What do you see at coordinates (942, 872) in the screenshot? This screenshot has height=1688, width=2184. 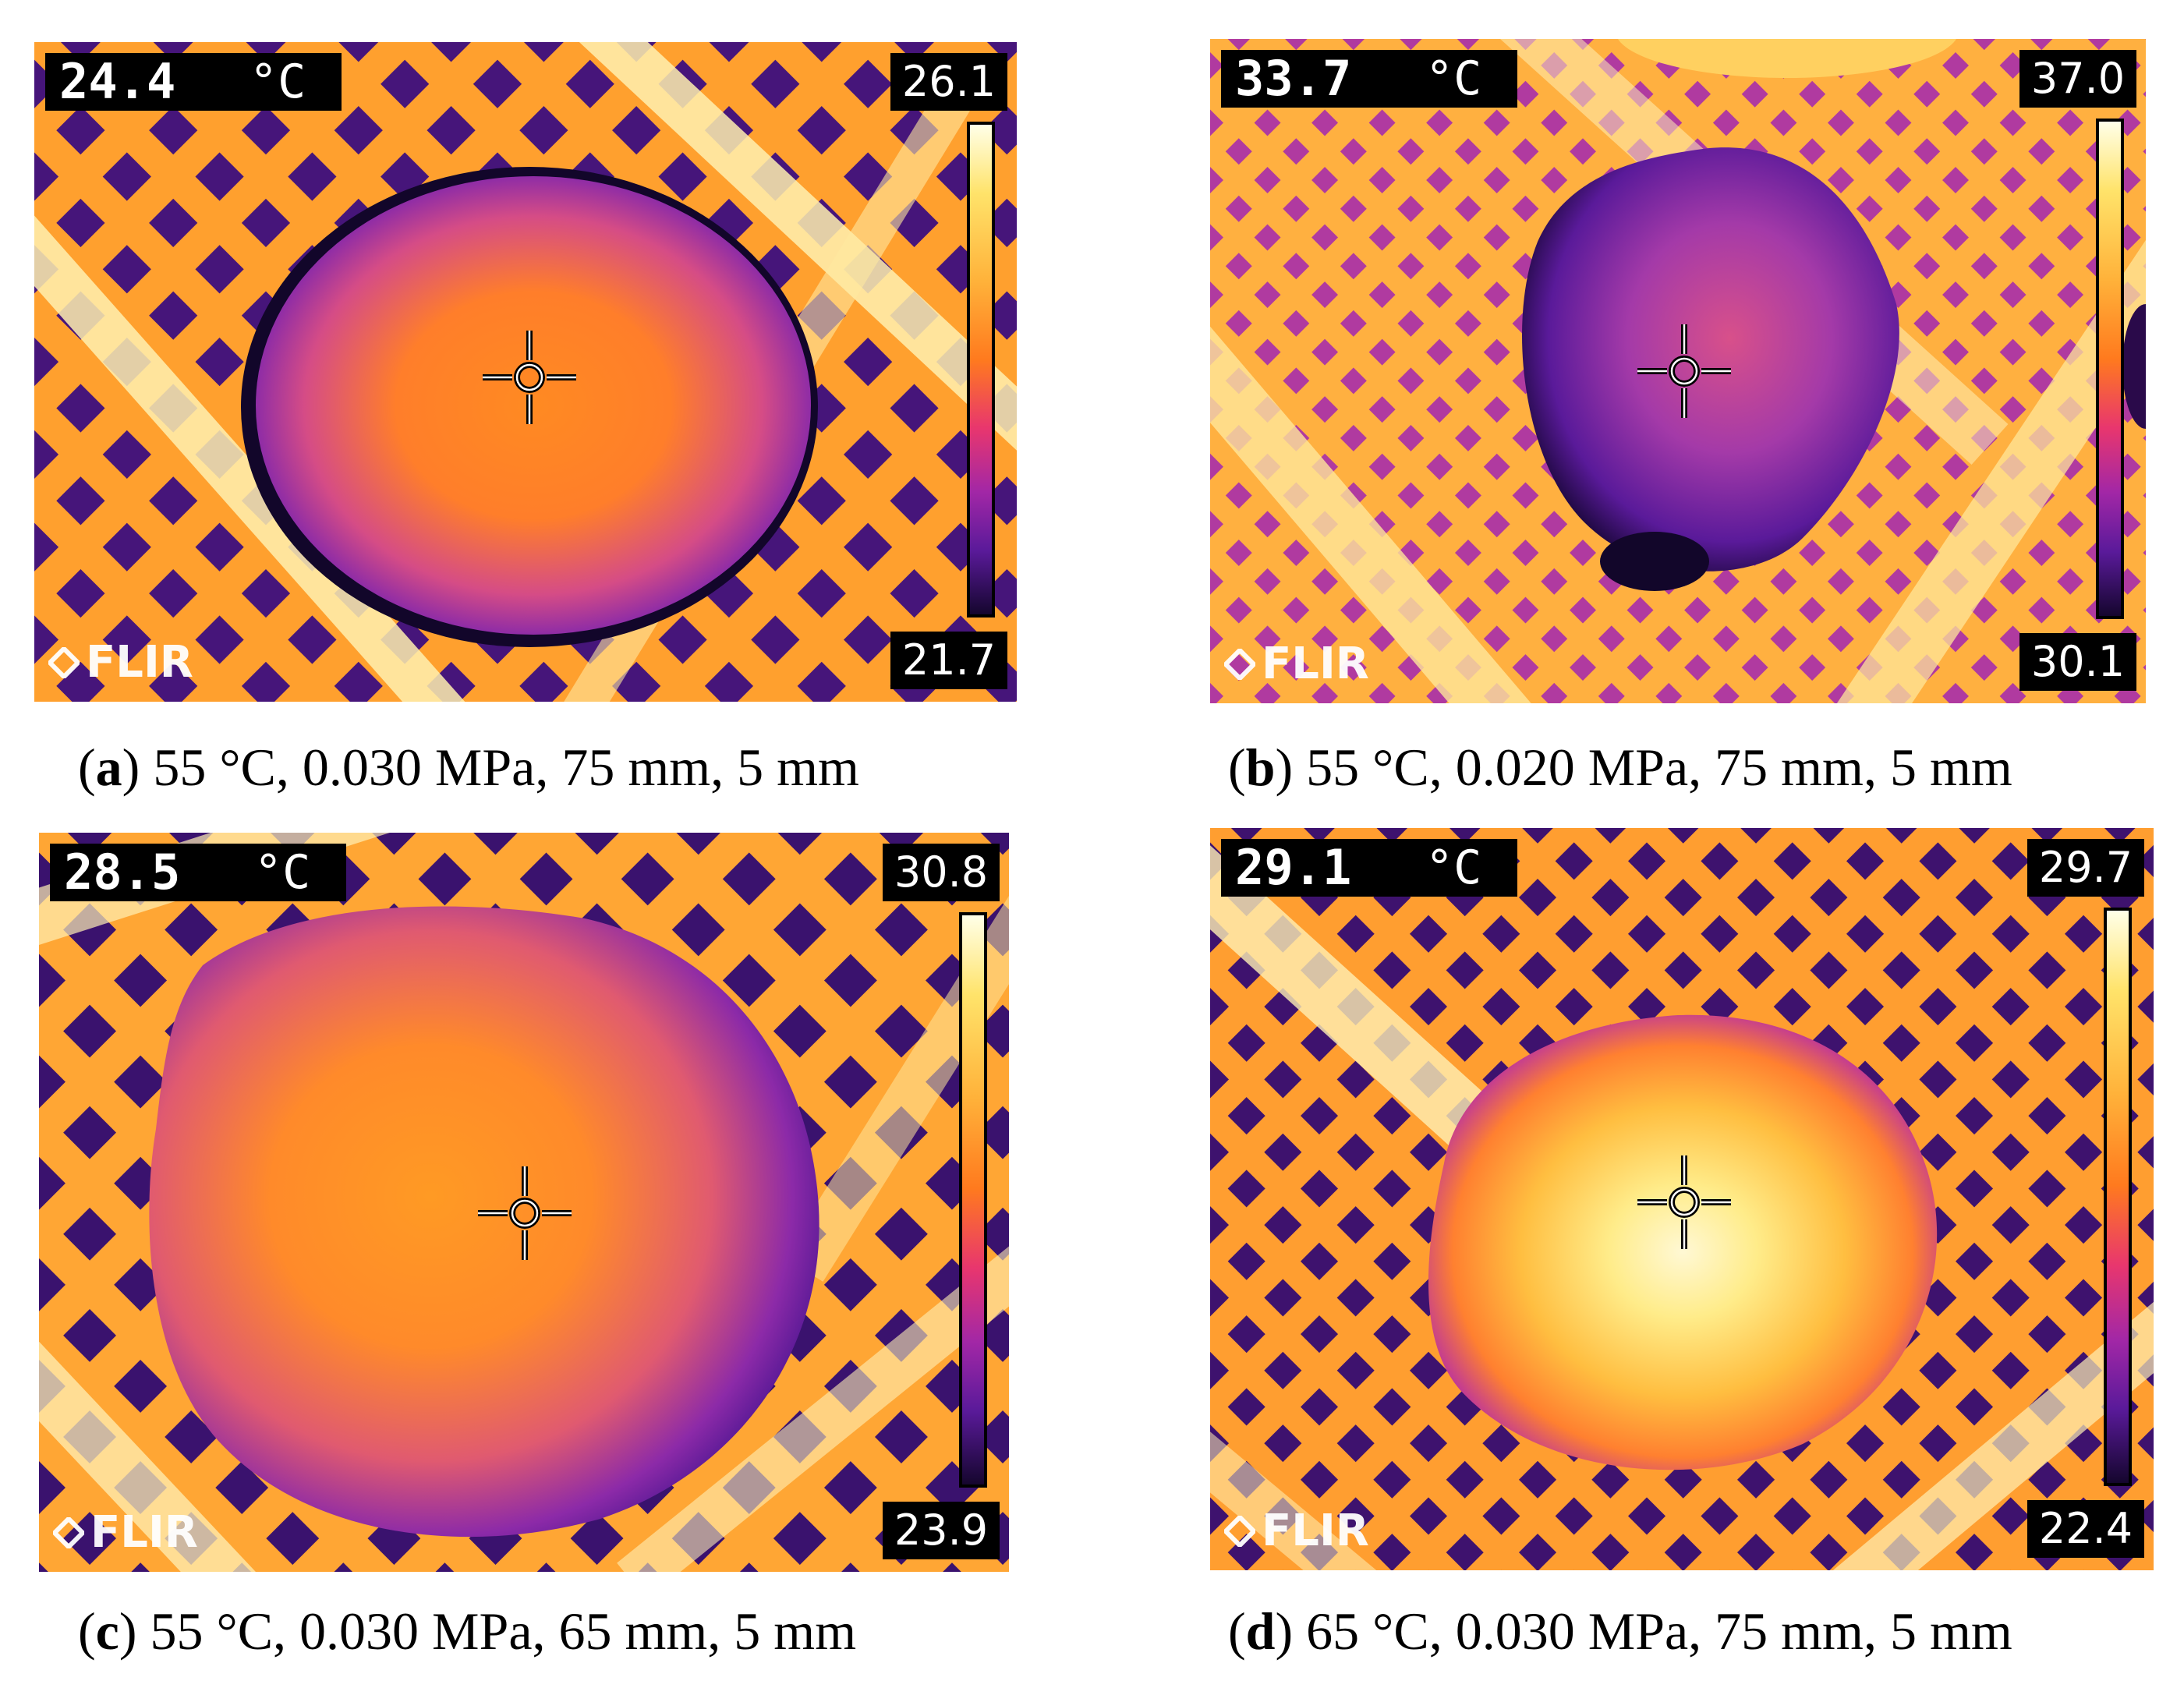 I see `scale-max-label: 30.8` at bounding box center [942, 872].